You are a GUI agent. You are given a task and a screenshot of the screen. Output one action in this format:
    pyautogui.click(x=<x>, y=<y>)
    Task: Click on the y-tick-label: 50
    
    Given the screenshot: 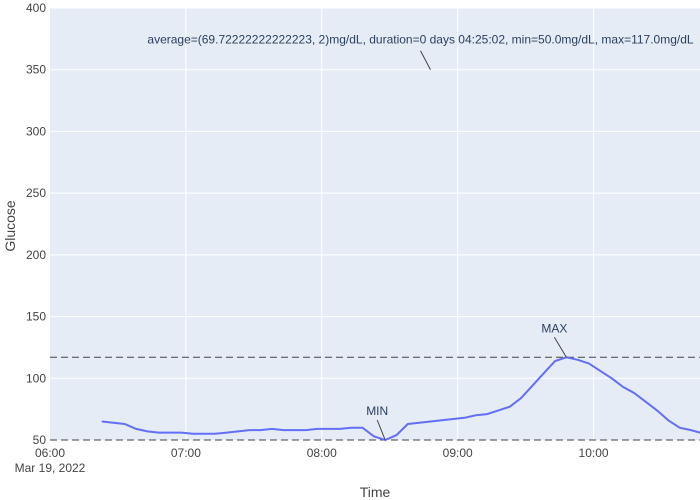 What is the action you would take?
    pyautogui.click(x=40, y=440)
    